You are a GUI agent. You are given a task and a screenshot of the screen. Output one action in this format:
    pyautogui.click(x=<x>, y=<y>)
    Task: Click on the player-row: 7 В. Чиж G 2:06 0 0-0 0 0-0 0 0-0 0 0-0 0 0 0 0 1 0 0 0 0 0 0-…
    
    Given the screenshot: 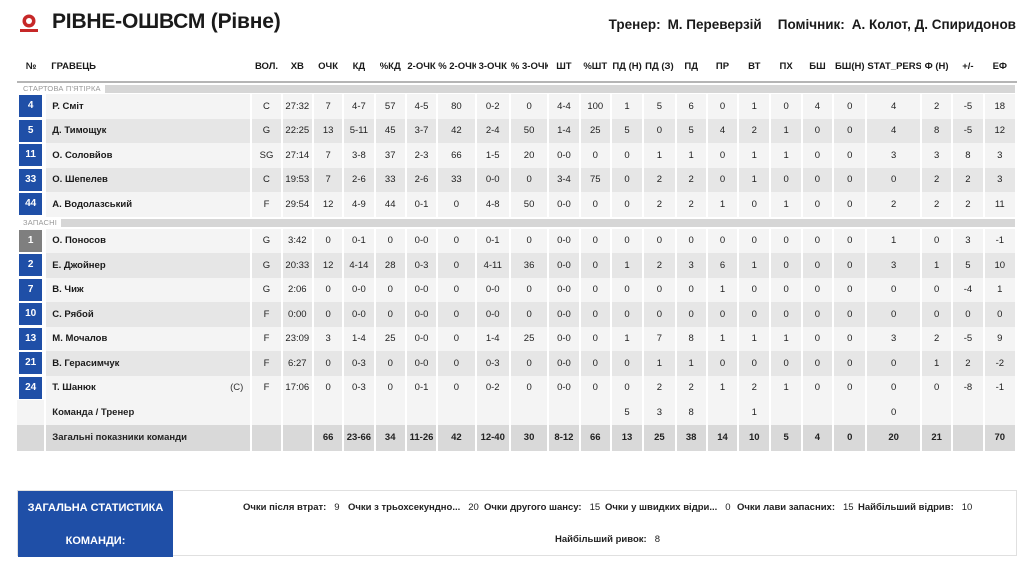 What is the action you would take?
    pyautogui.click(x=517, y=289)
    